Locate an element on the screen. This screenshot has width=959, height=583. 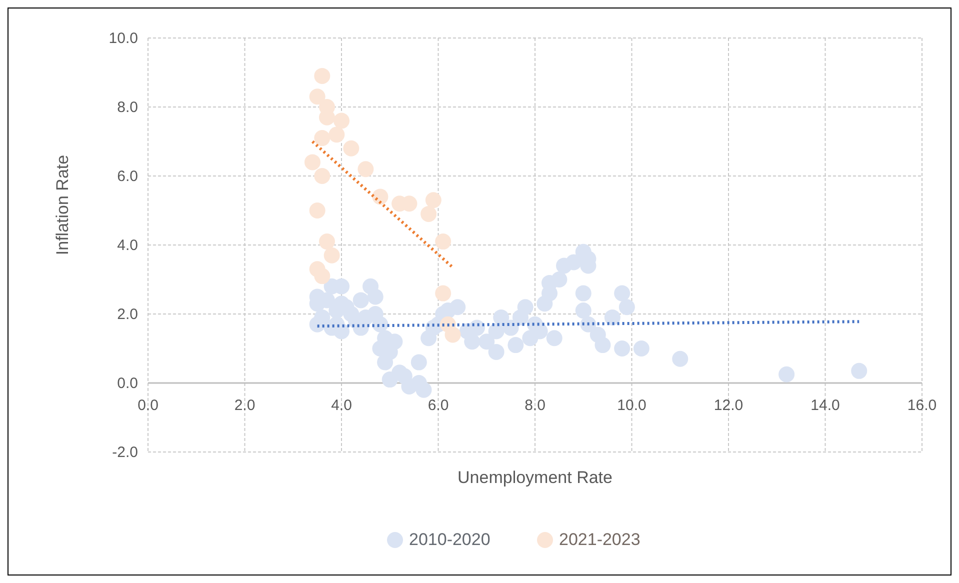
x-tick-label: 14.0 is located at coordinates (825, 405).